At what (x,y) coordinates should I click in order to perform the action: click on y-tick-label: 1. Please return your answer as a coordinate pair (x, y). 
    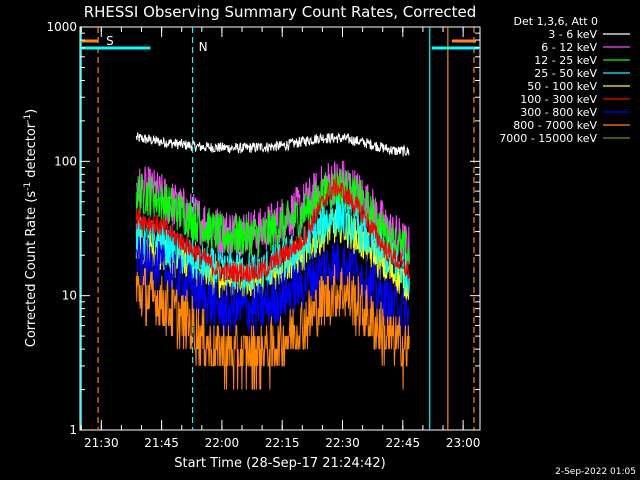
    Looking at the image, I should click on (73, 430).